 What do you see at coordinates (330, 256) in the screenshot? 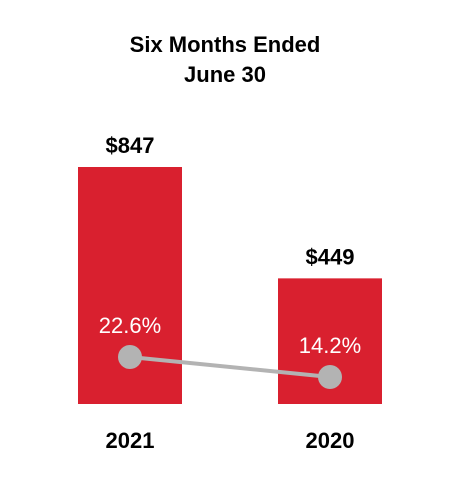
I see `value-label-2020: $449` at bounding box center [330, 256].